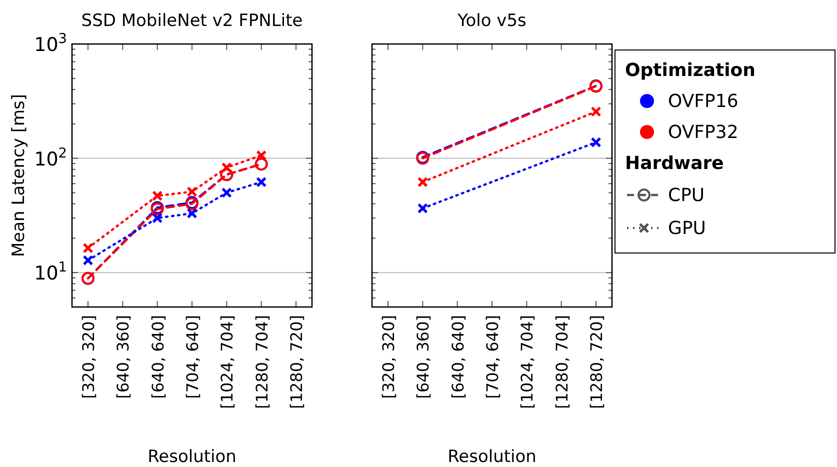  Describe the element at coordinates (50, 157) in the screenshot. I see `y-tick-label: 10$^{2}$` at that location.